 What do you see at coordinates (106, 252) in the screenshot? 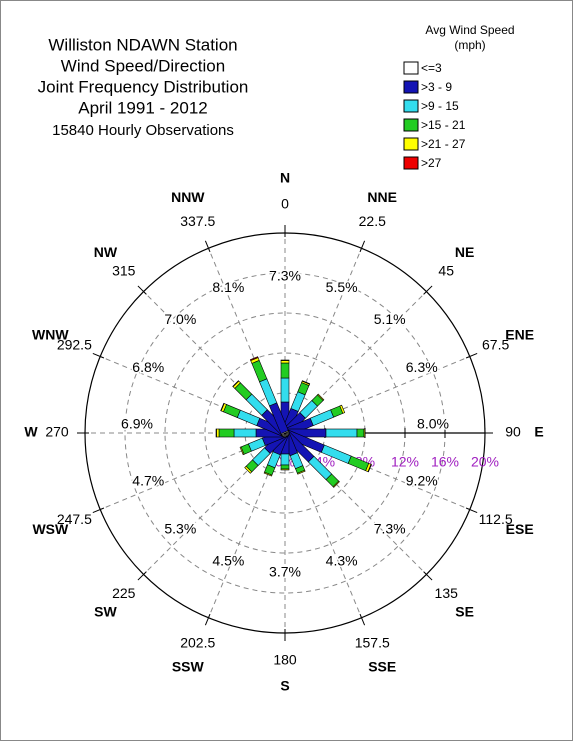
I see `direction-name: NW` at bounding box center [106, 252].